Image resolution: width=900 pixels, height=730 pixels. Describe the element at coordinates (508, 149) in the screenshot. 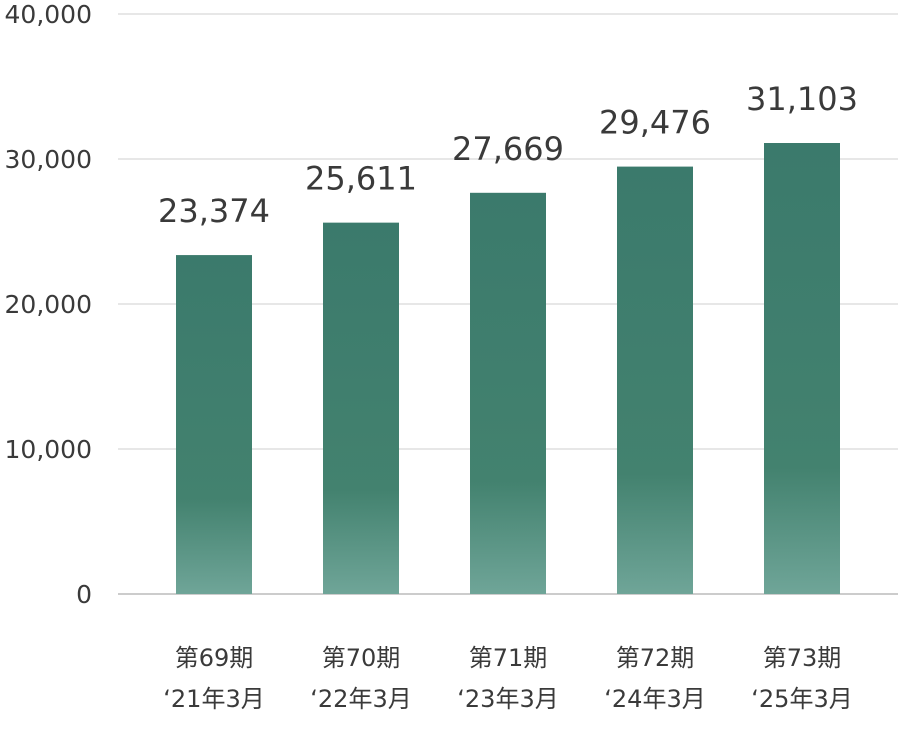

I see `data-label: 27,669` at that location.